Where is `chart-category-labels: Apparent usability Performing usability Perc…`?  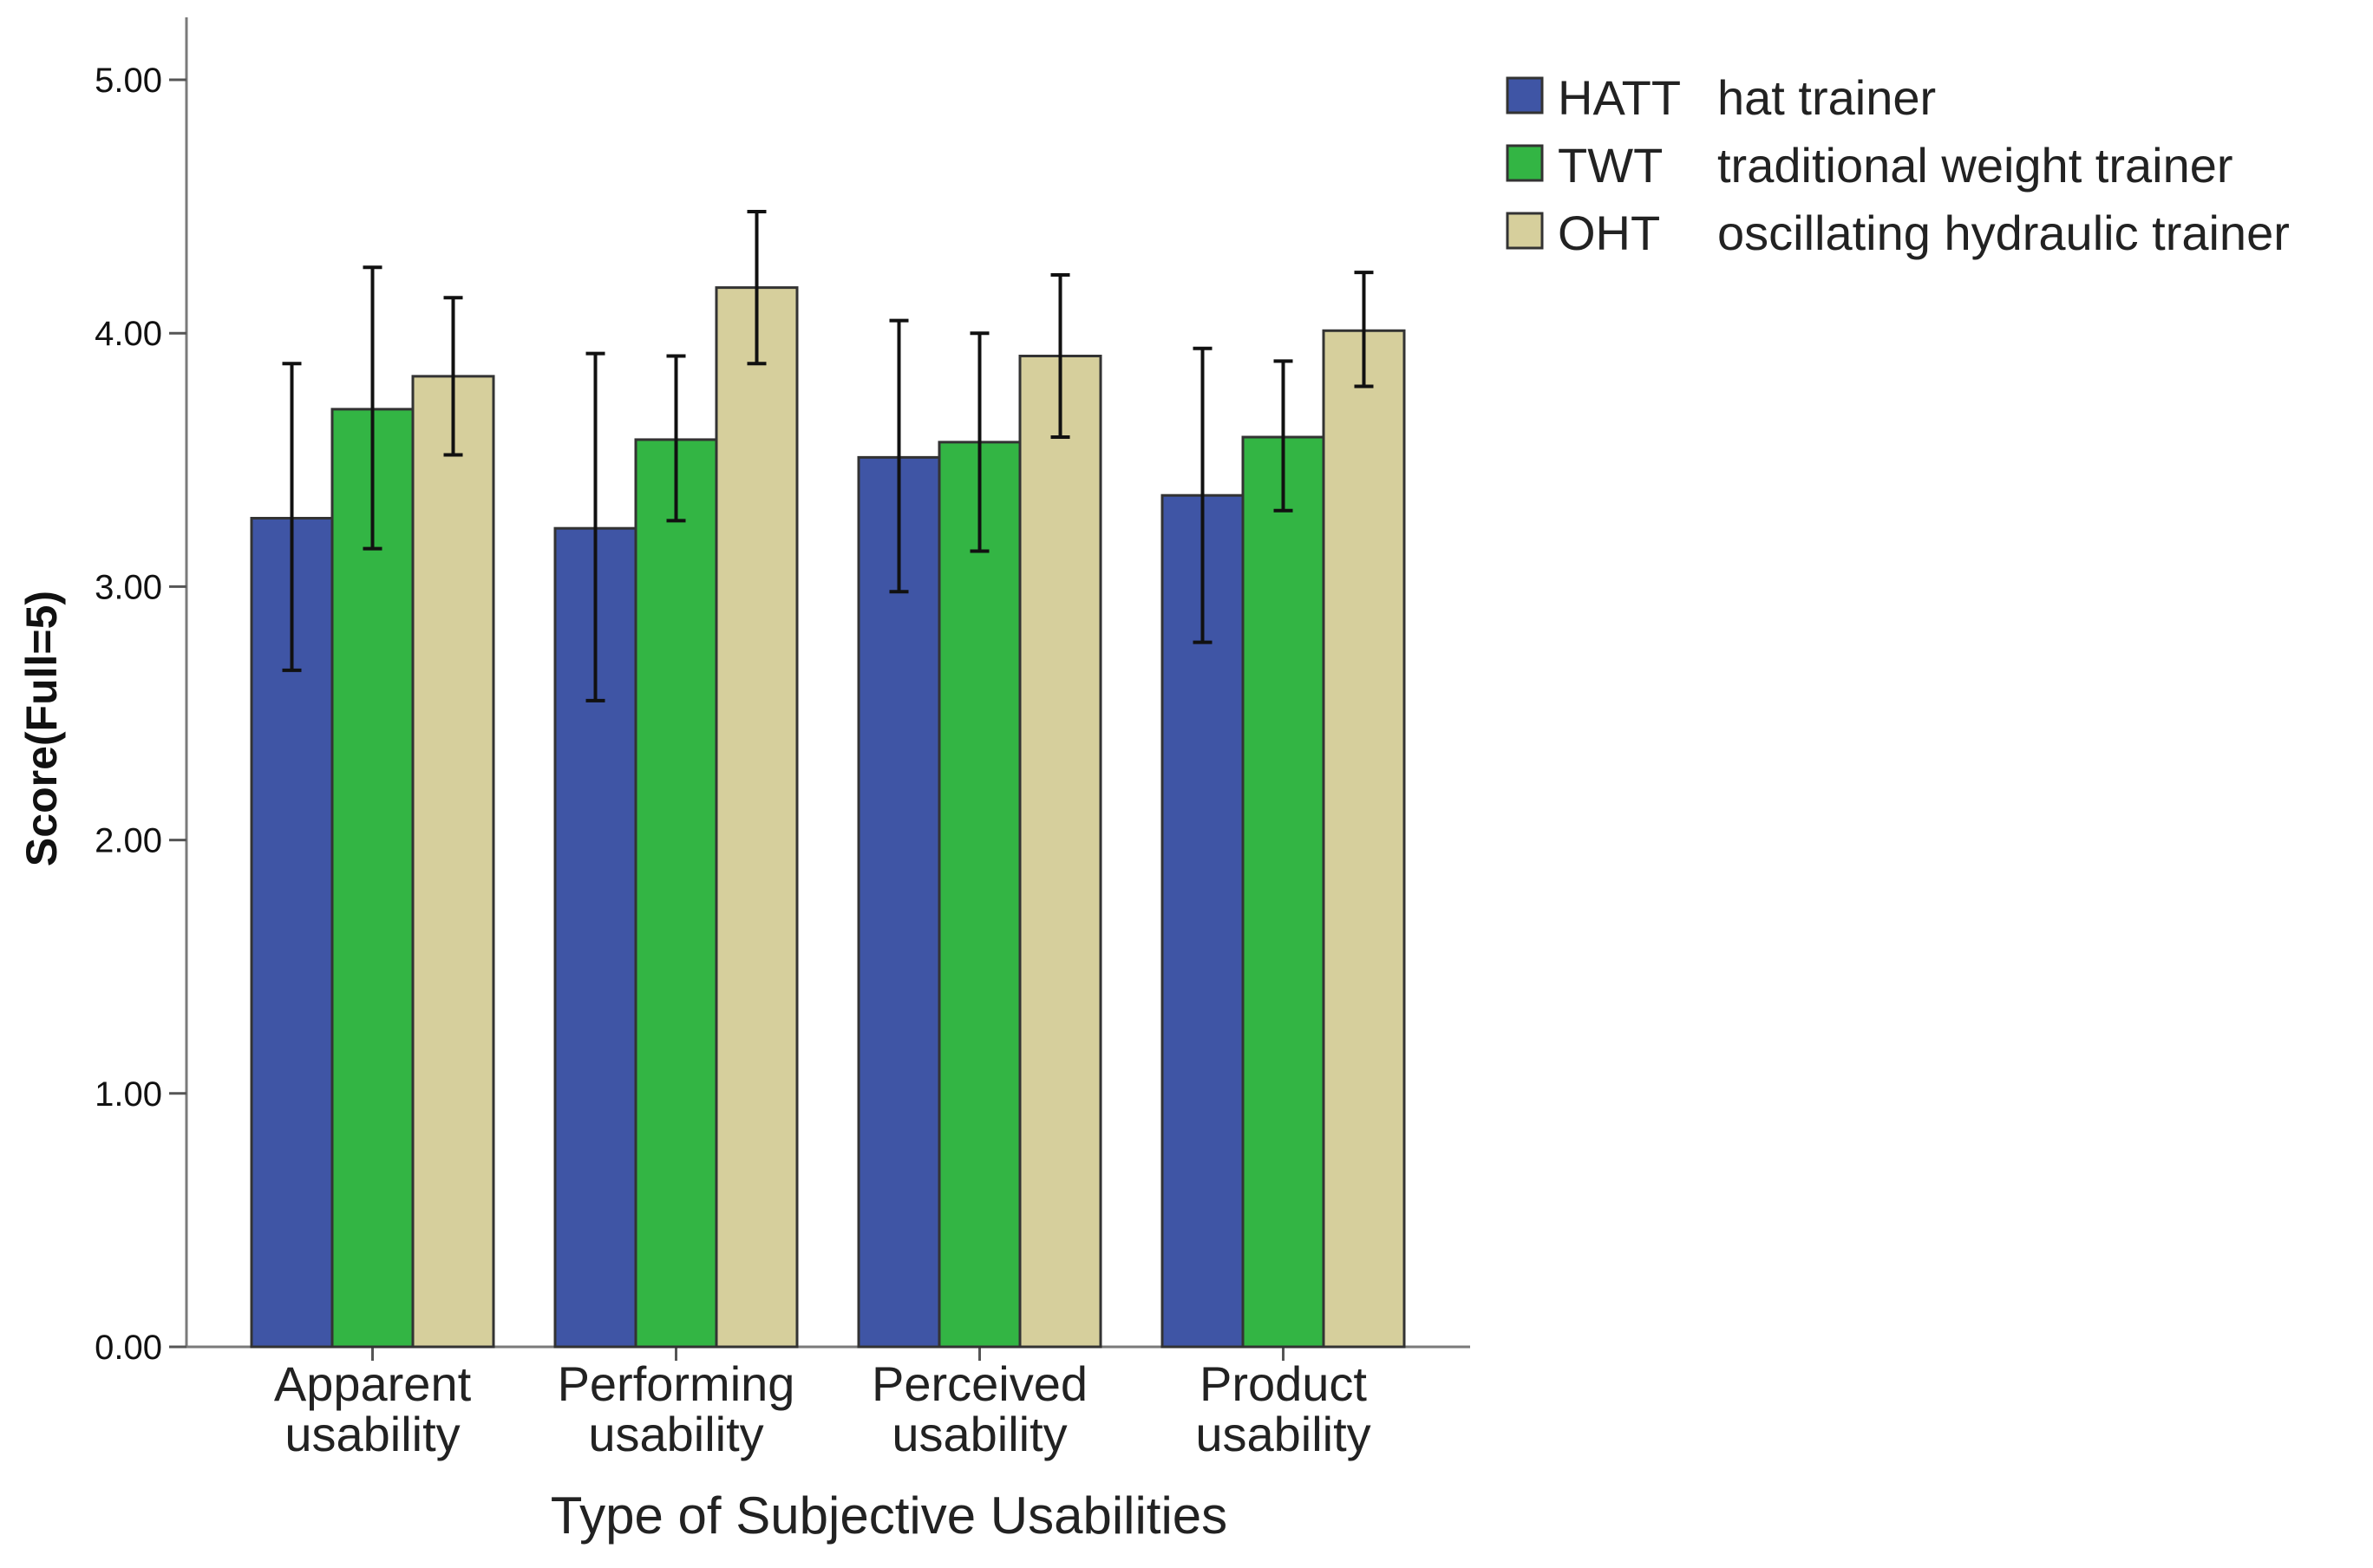 chart-category-labels: Apparent usability Performing usability Perc… is located at coordinates (823, 1408).